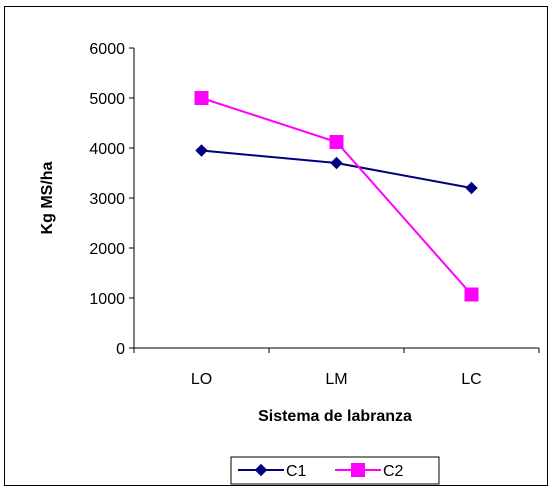  I want to click on series-line, so click(336, 169).